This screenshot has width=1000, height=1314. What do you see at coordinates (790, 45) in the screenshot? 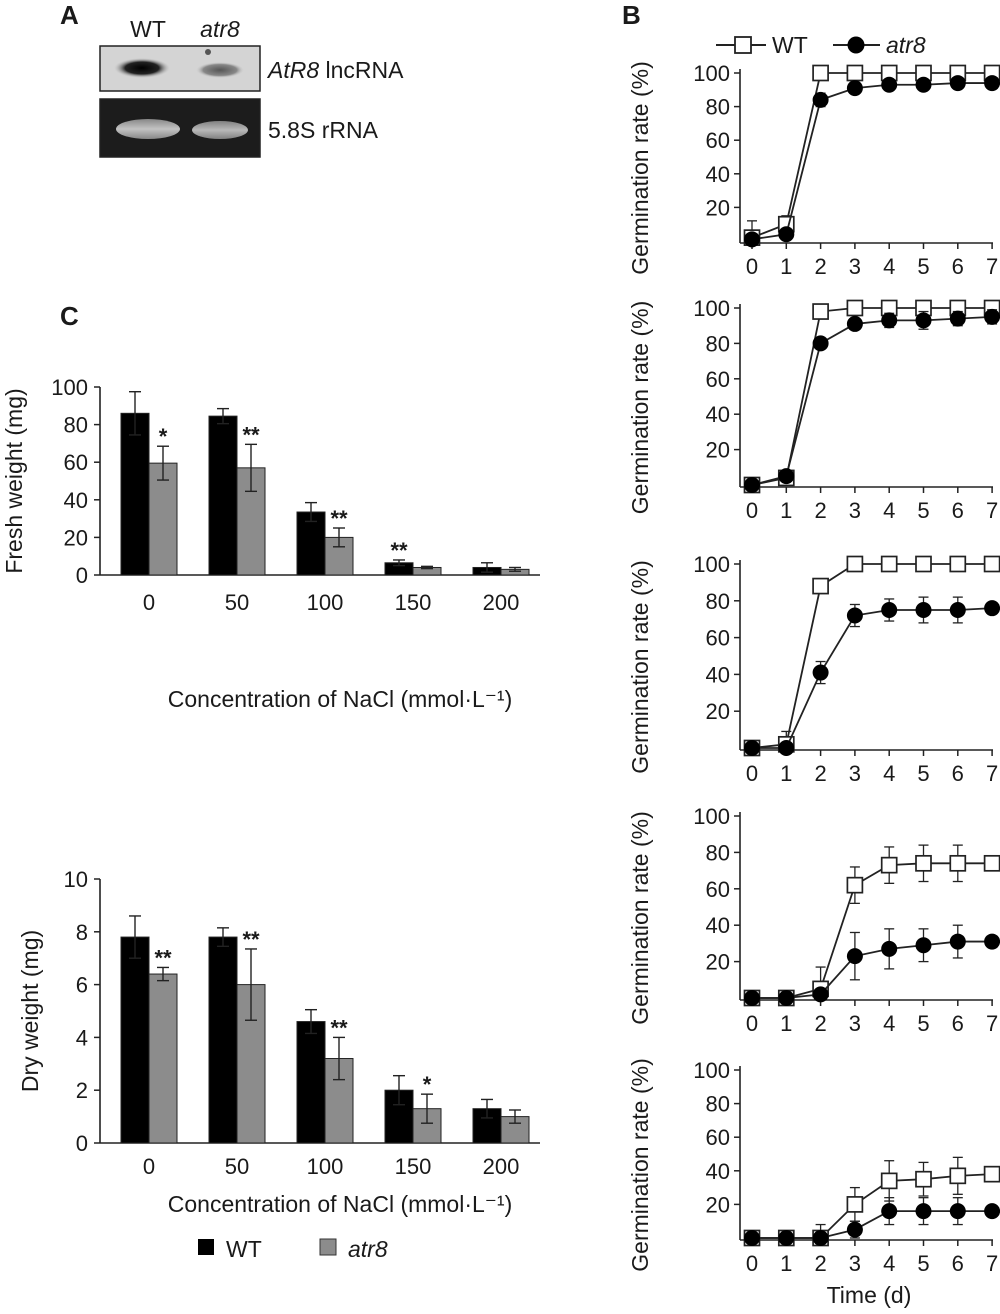
I see `legend-b-wt-label: WT` at bounding box center [790, 45].